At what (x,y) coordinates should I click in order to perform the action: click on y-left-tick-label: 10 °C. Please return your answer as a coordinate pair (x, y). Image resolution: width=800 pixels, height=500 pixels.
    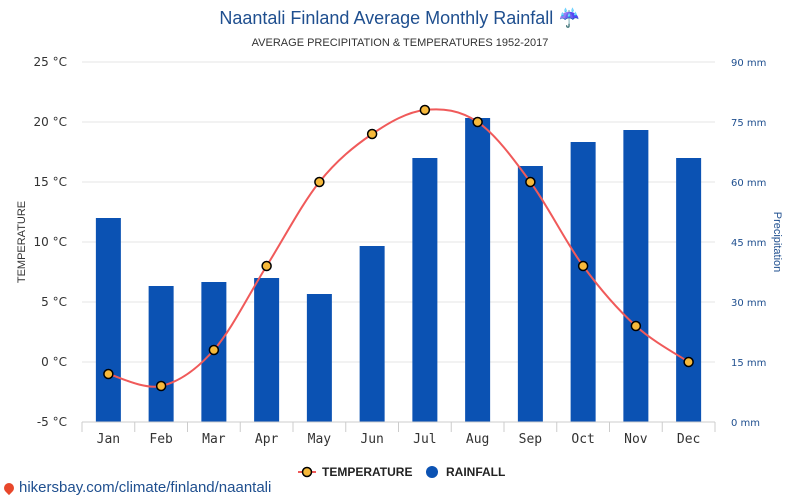
    Looking at the image, I should click on (50, 242).